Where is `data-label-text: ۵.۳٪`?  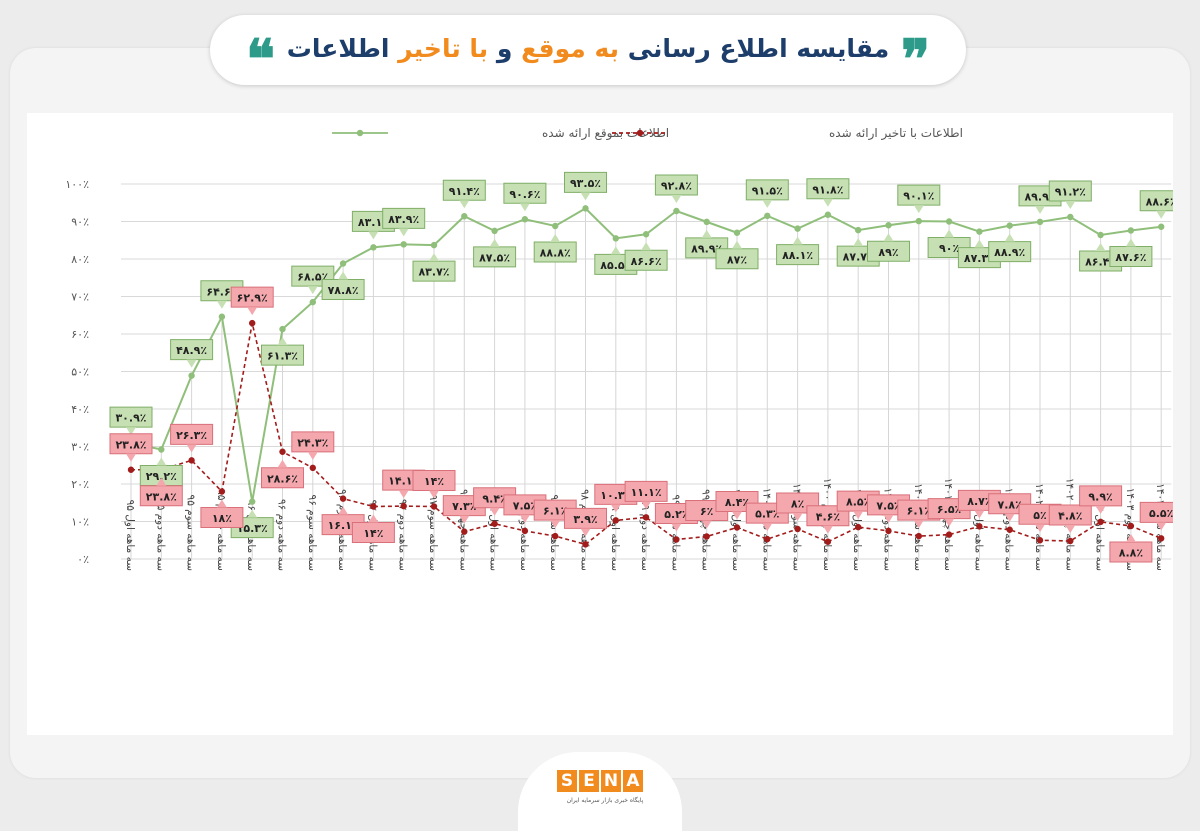 data-label-text: ۵.۳٪ is located at coordinates (767, 514).